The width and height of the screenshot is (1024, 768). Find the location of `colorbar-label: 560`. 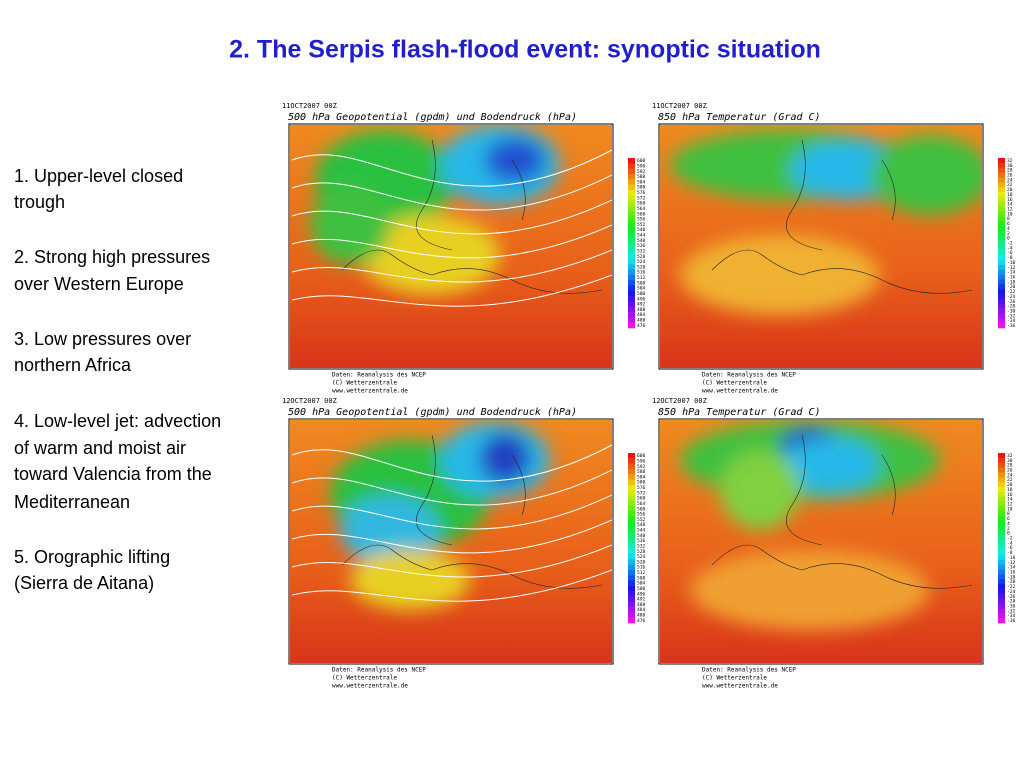

colorbar-label: 560 is located at coordinates (641, 509).